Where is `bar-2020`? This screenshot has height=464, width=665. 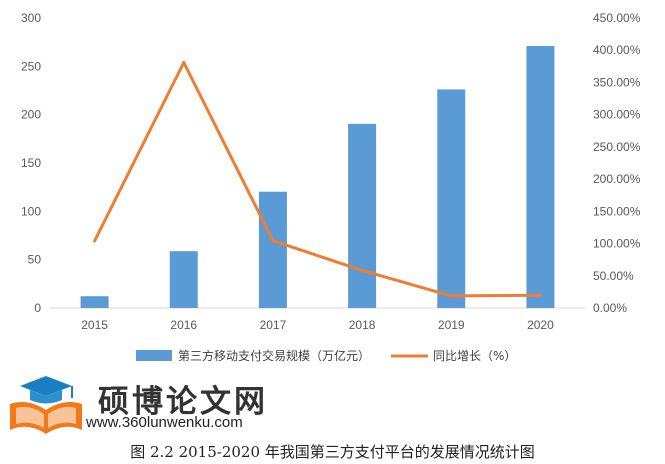 bar-2020 is located at coordinates (540, 177).